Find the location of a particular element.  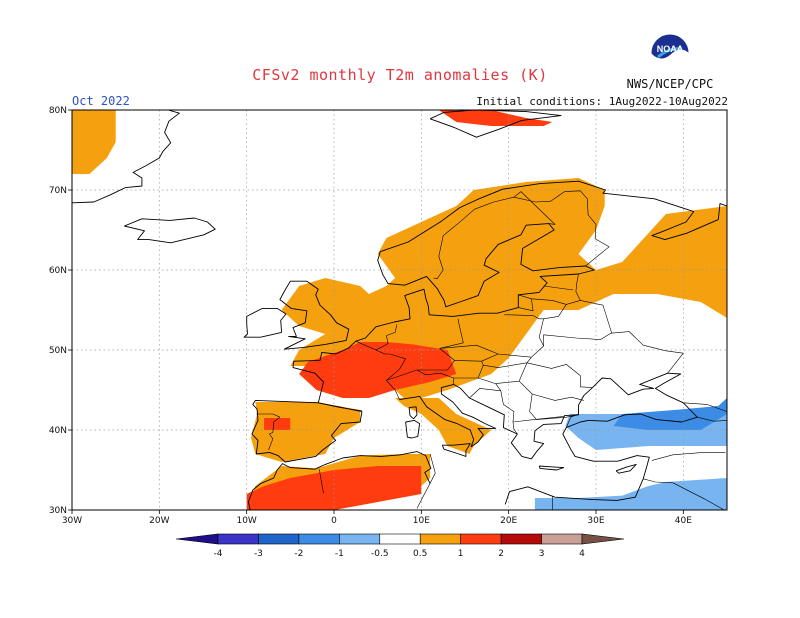

lat-tick-label: 50N is located at coordinates (58, 351).